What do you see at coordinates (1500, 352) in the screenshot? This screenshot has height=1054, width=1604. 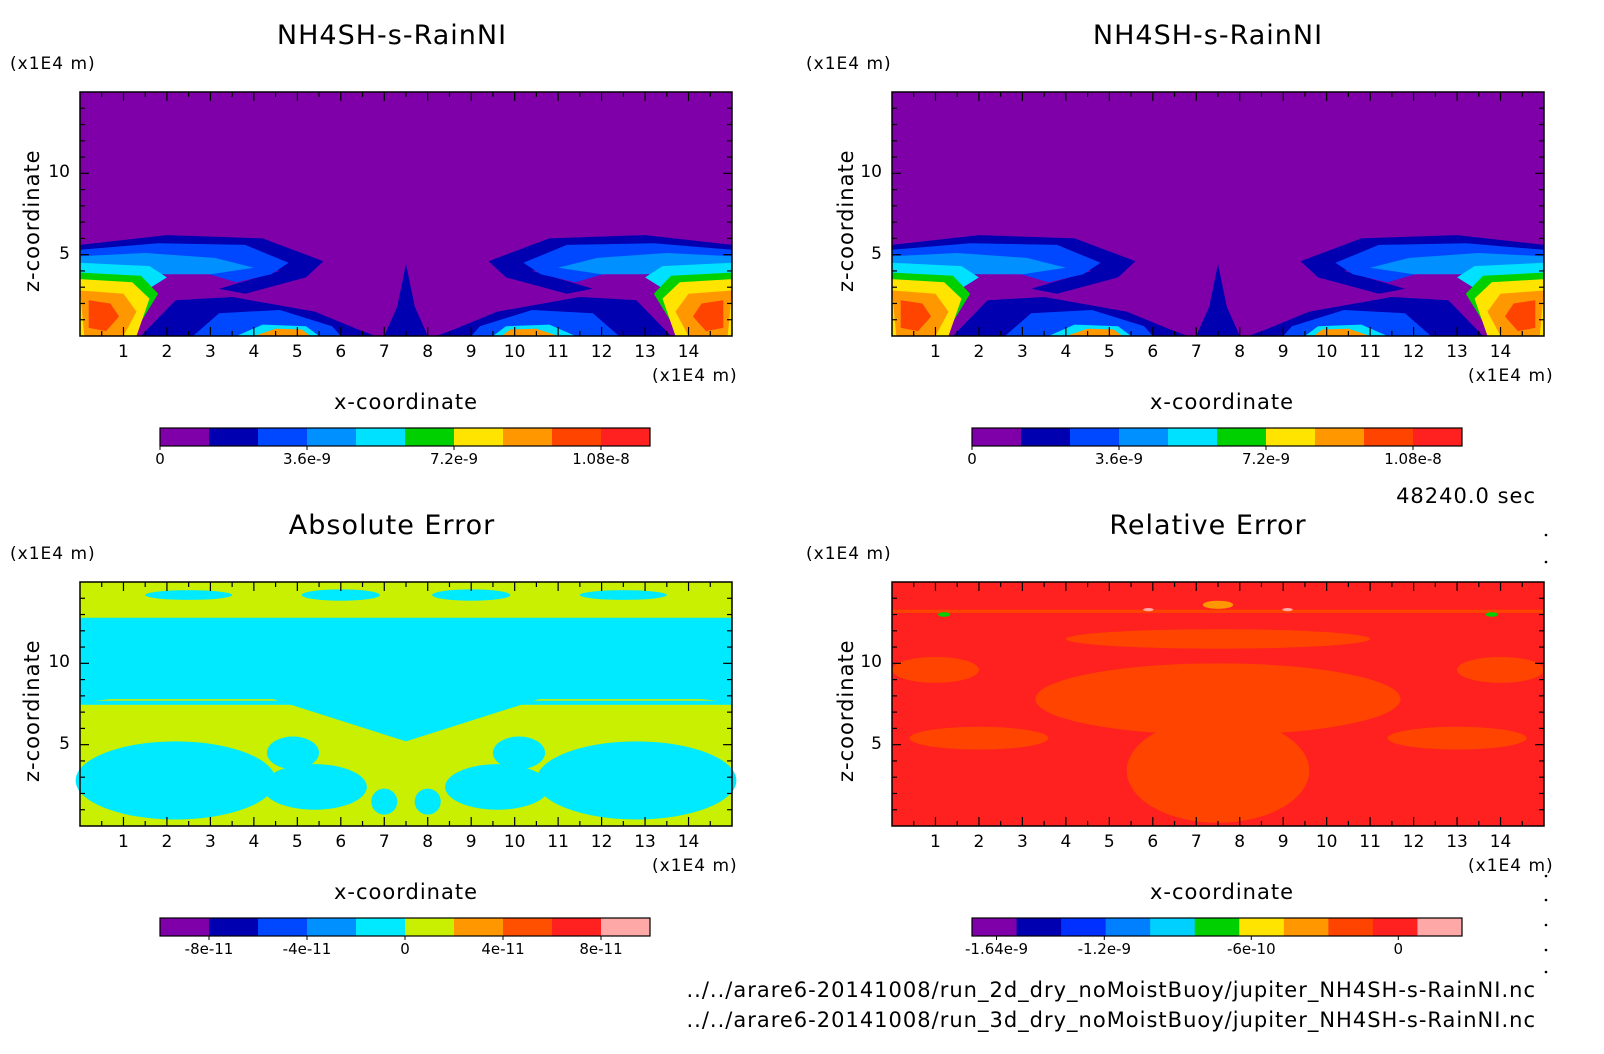 I see `panel2-xtick-label: 14` at bounding box center [1500, 352].